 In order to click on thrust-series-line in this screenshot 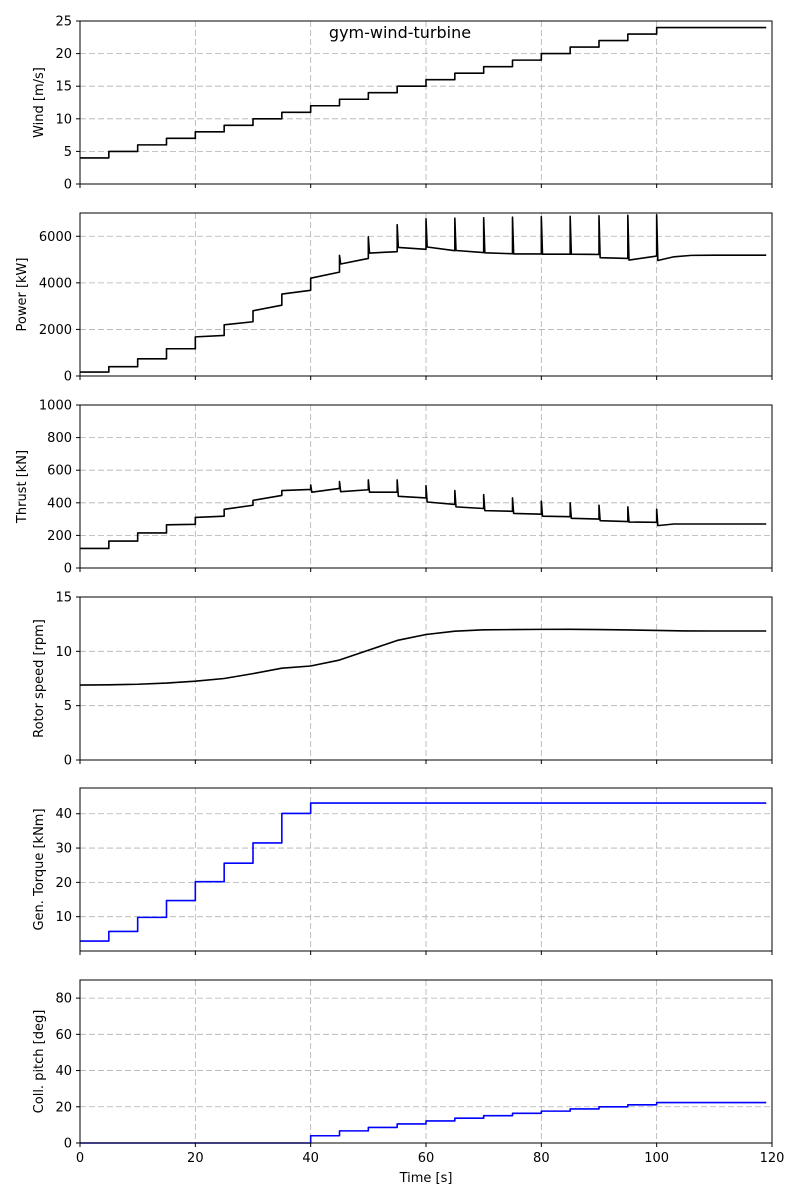, I will do `click(423, 514)`.